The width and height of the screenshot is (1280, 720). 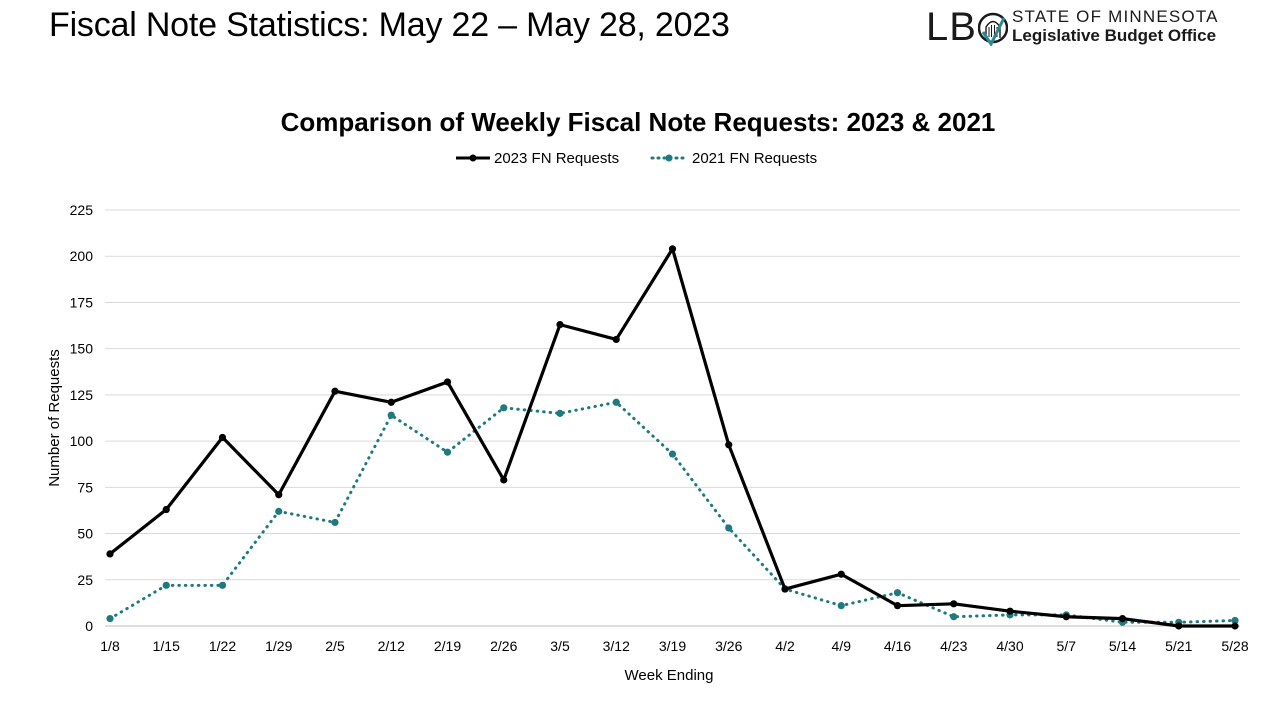 I want to click on x-tick-label: 2/5, so click(x=335, y=646).